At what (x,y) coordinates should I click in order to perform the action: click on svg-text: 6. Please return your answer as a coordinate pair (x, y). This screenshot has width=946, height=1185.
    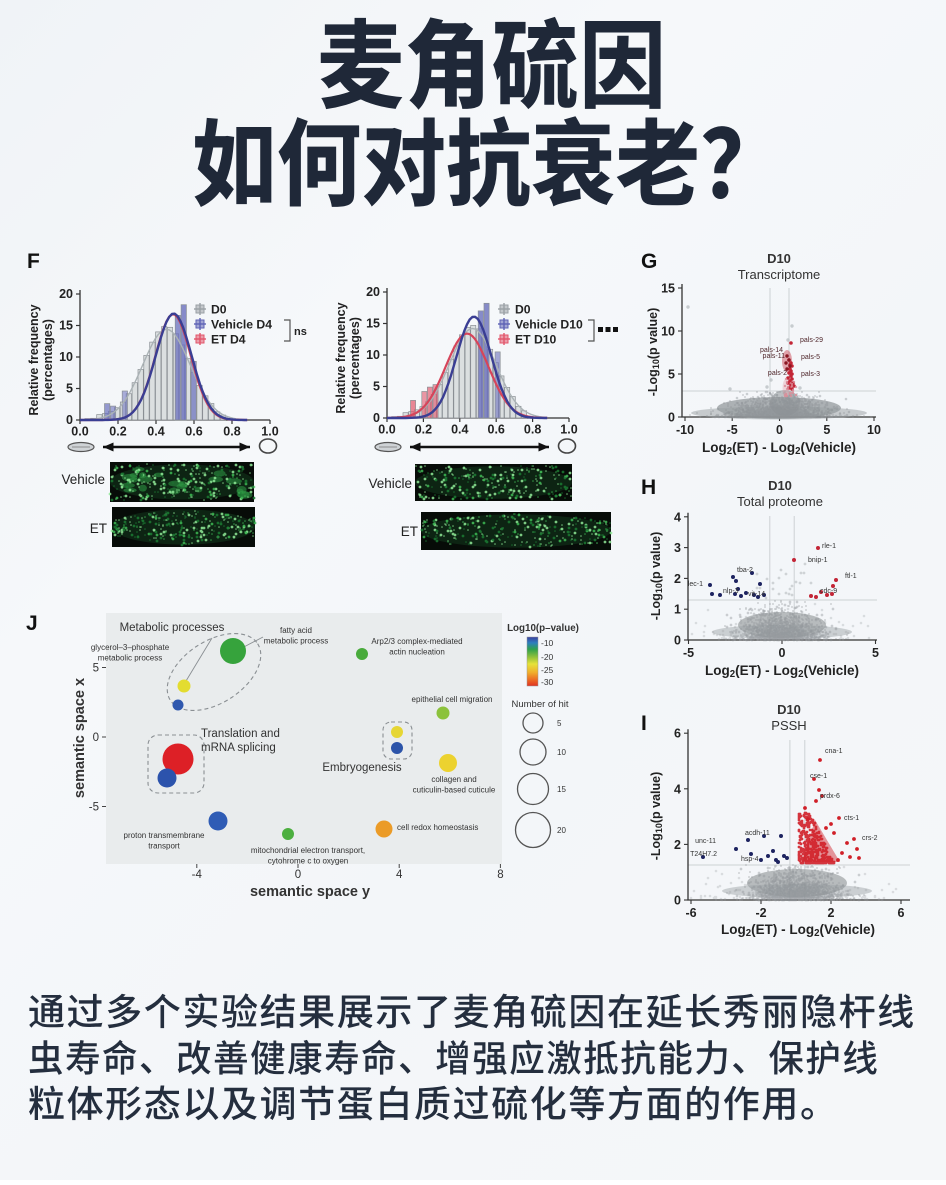
    Looking at the image, I should click on (677, 734).